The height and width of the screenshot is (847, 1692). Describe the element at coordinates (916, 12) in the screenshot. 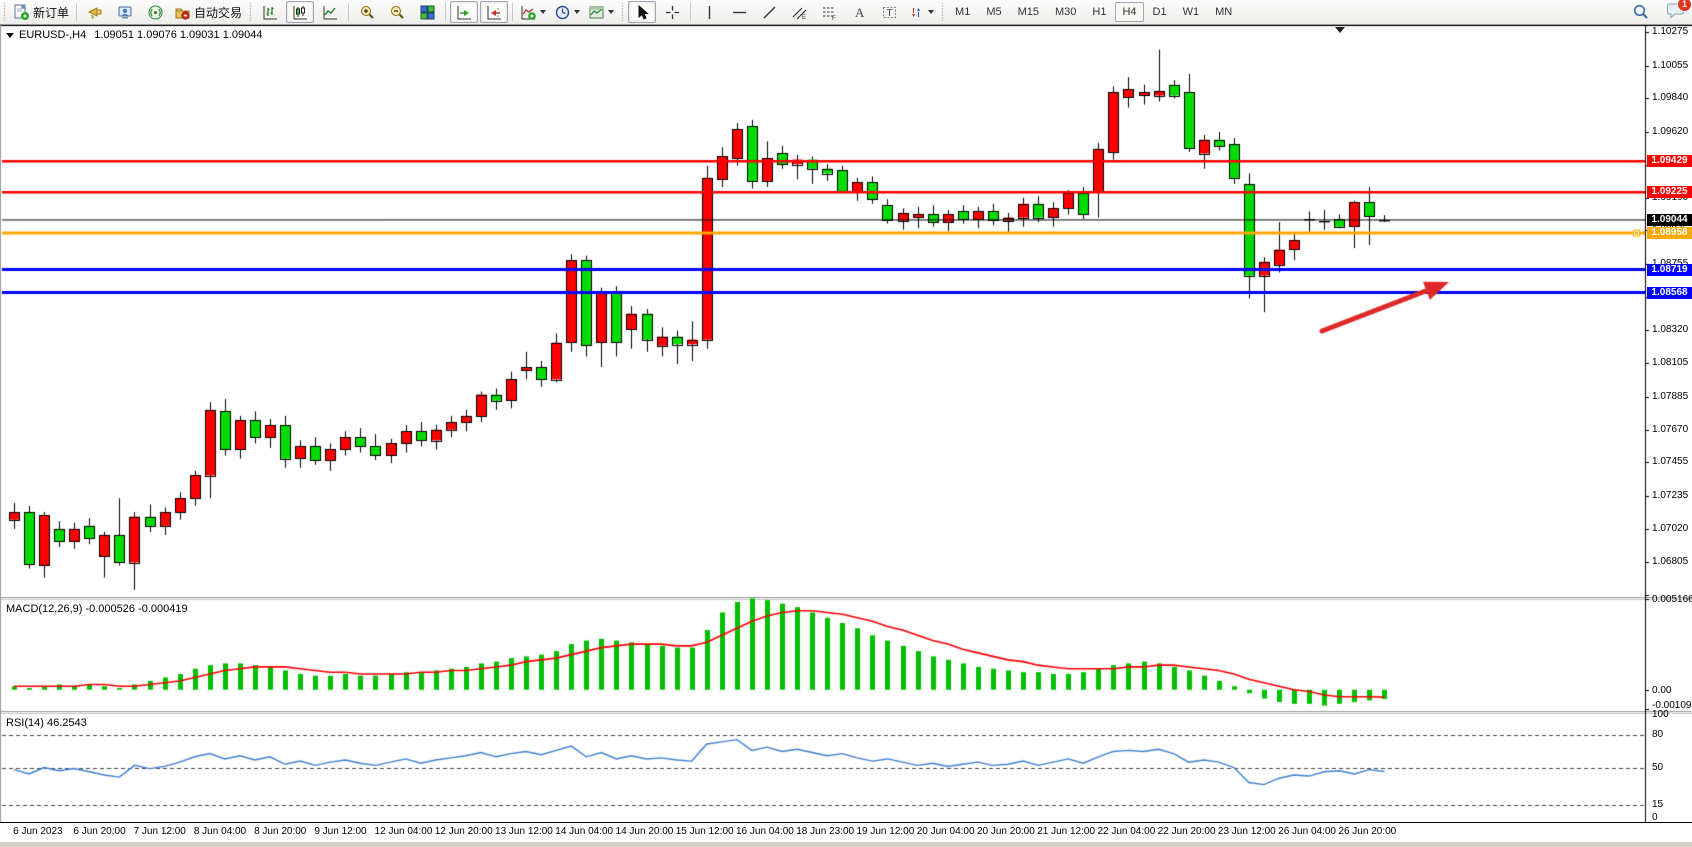

I see `shapes-icon` at that location.